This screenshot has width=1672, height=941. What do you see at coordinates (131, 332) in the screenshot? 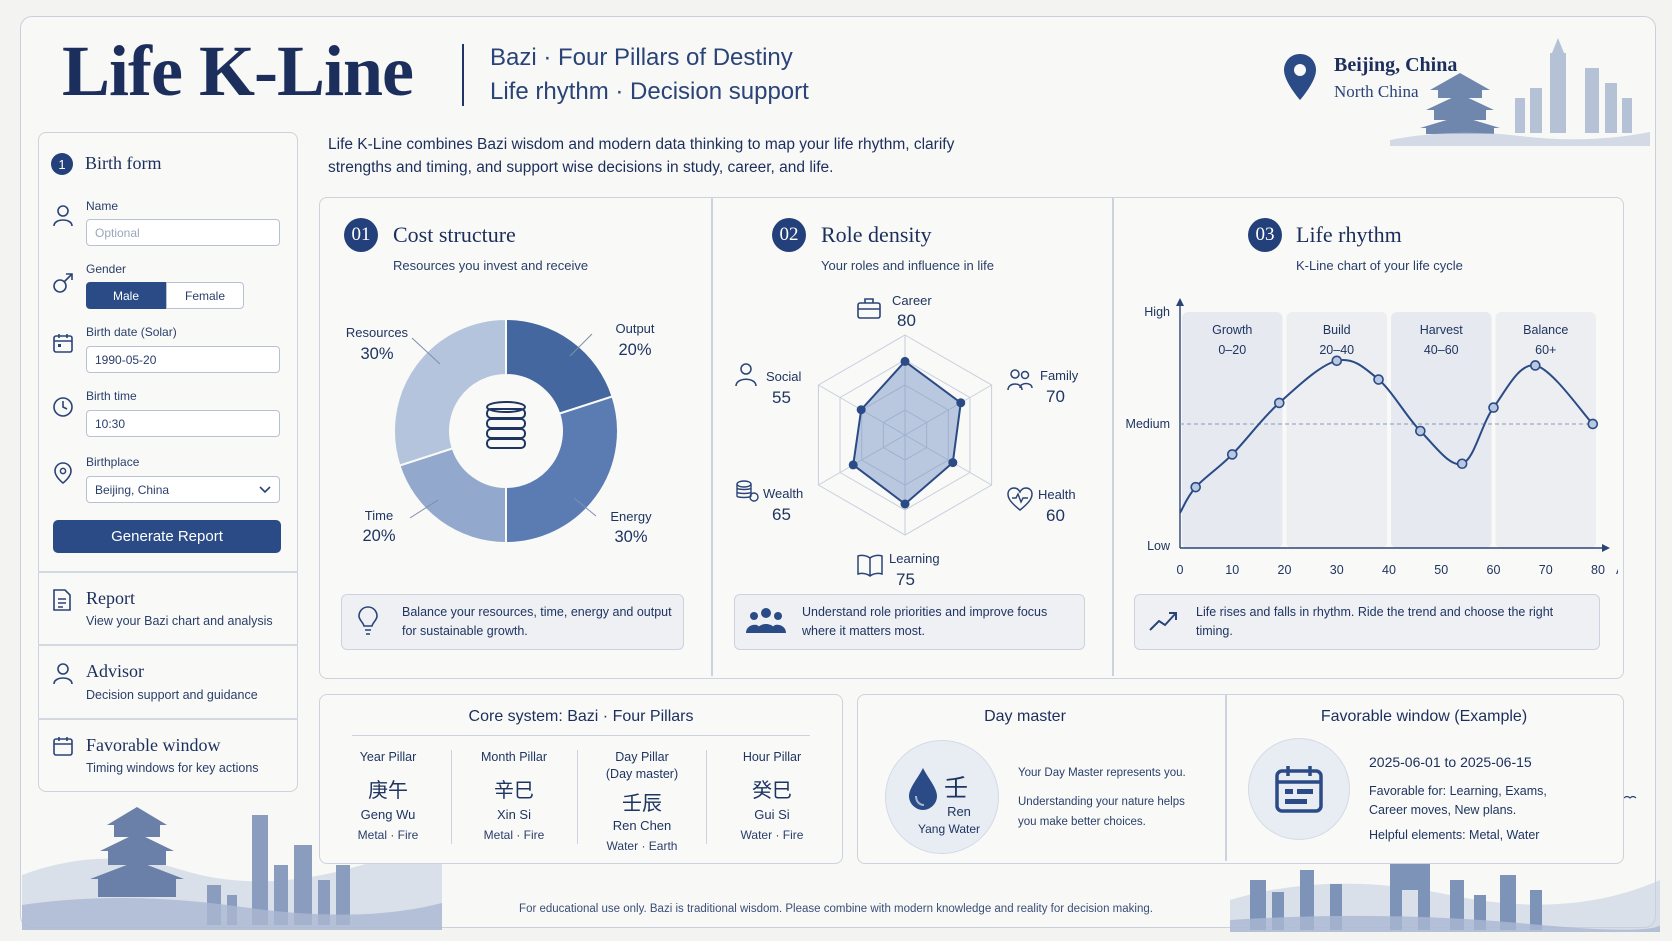
I see `birthdate-label: Birth date (Solar)` at bounding box center [131, 332].